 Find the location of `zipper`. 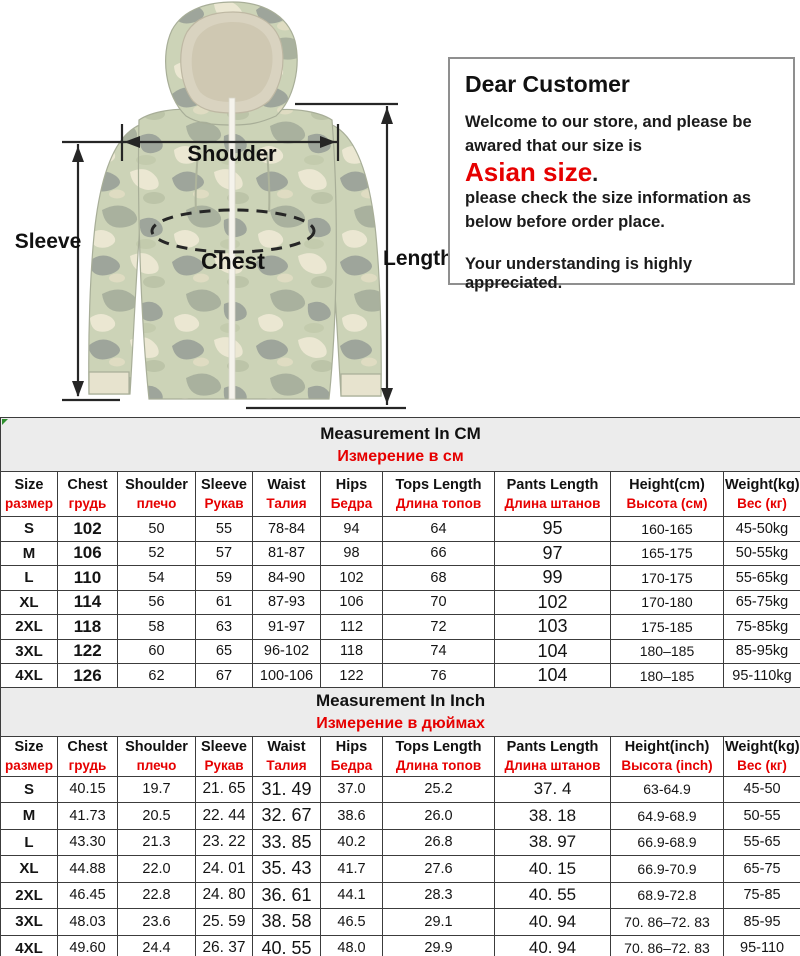

zipper is located at coordinates (232, 248).